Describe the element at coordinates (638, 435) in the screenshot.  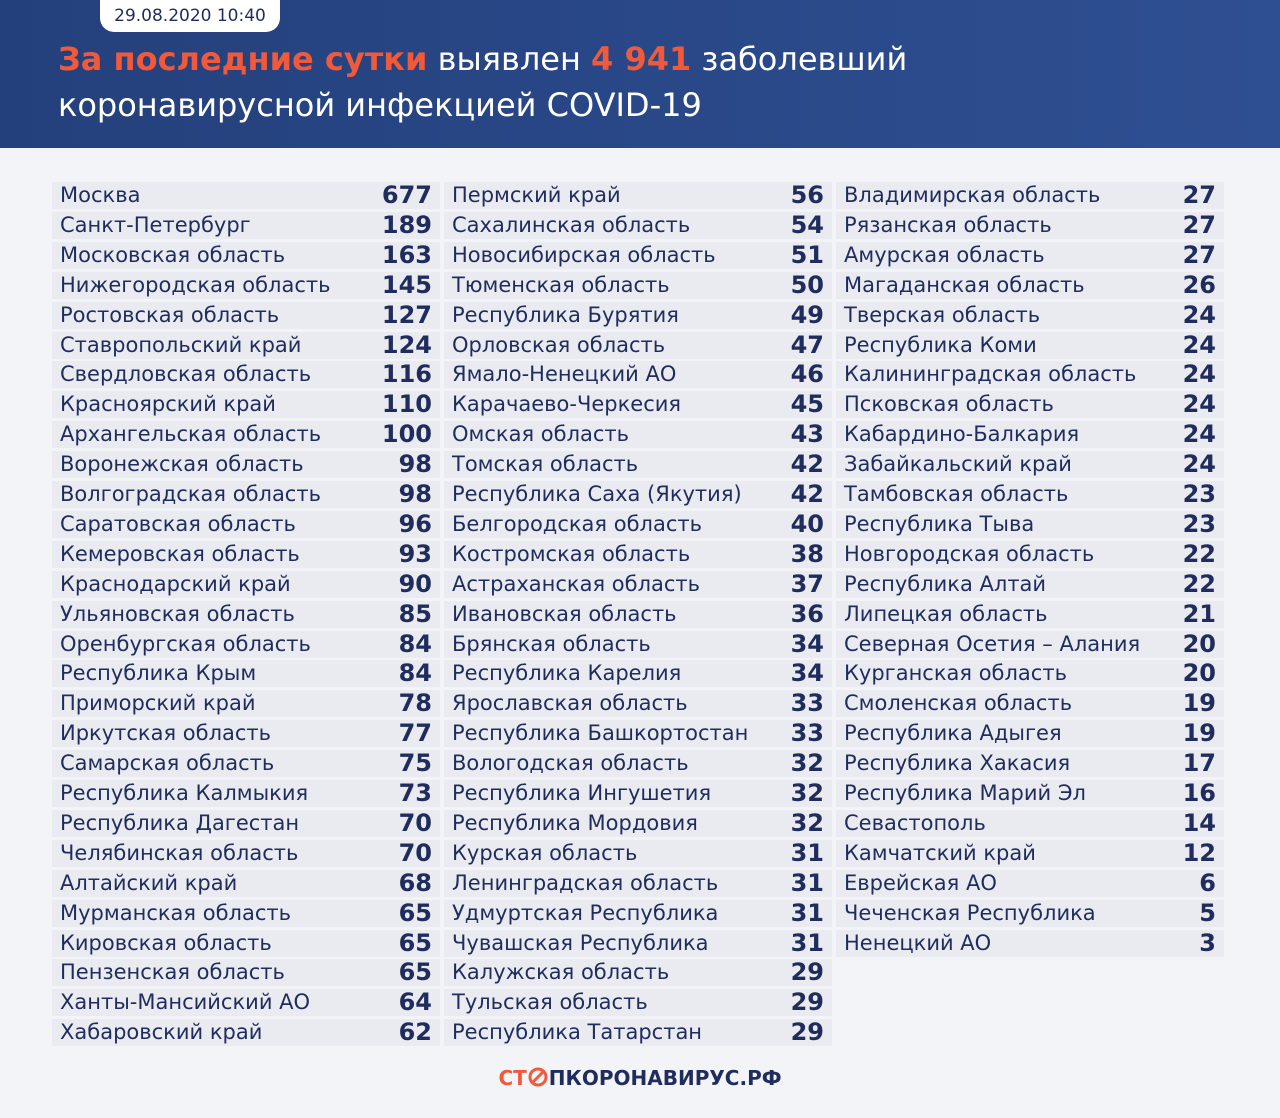
I see `row: Омская область 43` at that location.